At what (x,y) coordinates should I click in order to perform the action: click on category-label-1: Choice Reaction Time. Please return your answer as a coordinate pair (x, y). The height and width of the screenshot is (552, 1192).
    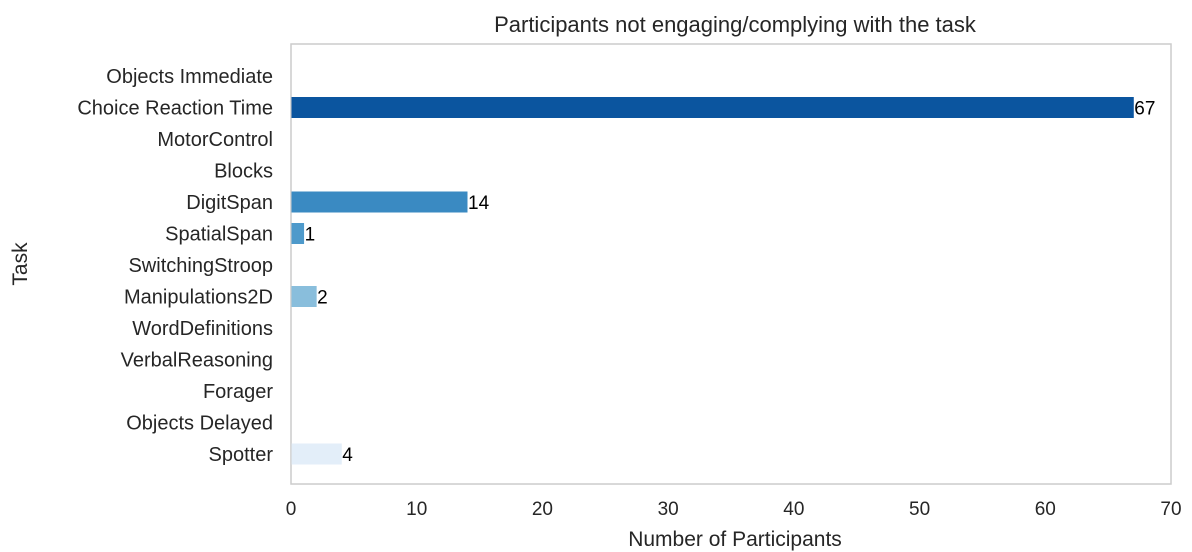
    Looking at the image, I should click on (175, 109).